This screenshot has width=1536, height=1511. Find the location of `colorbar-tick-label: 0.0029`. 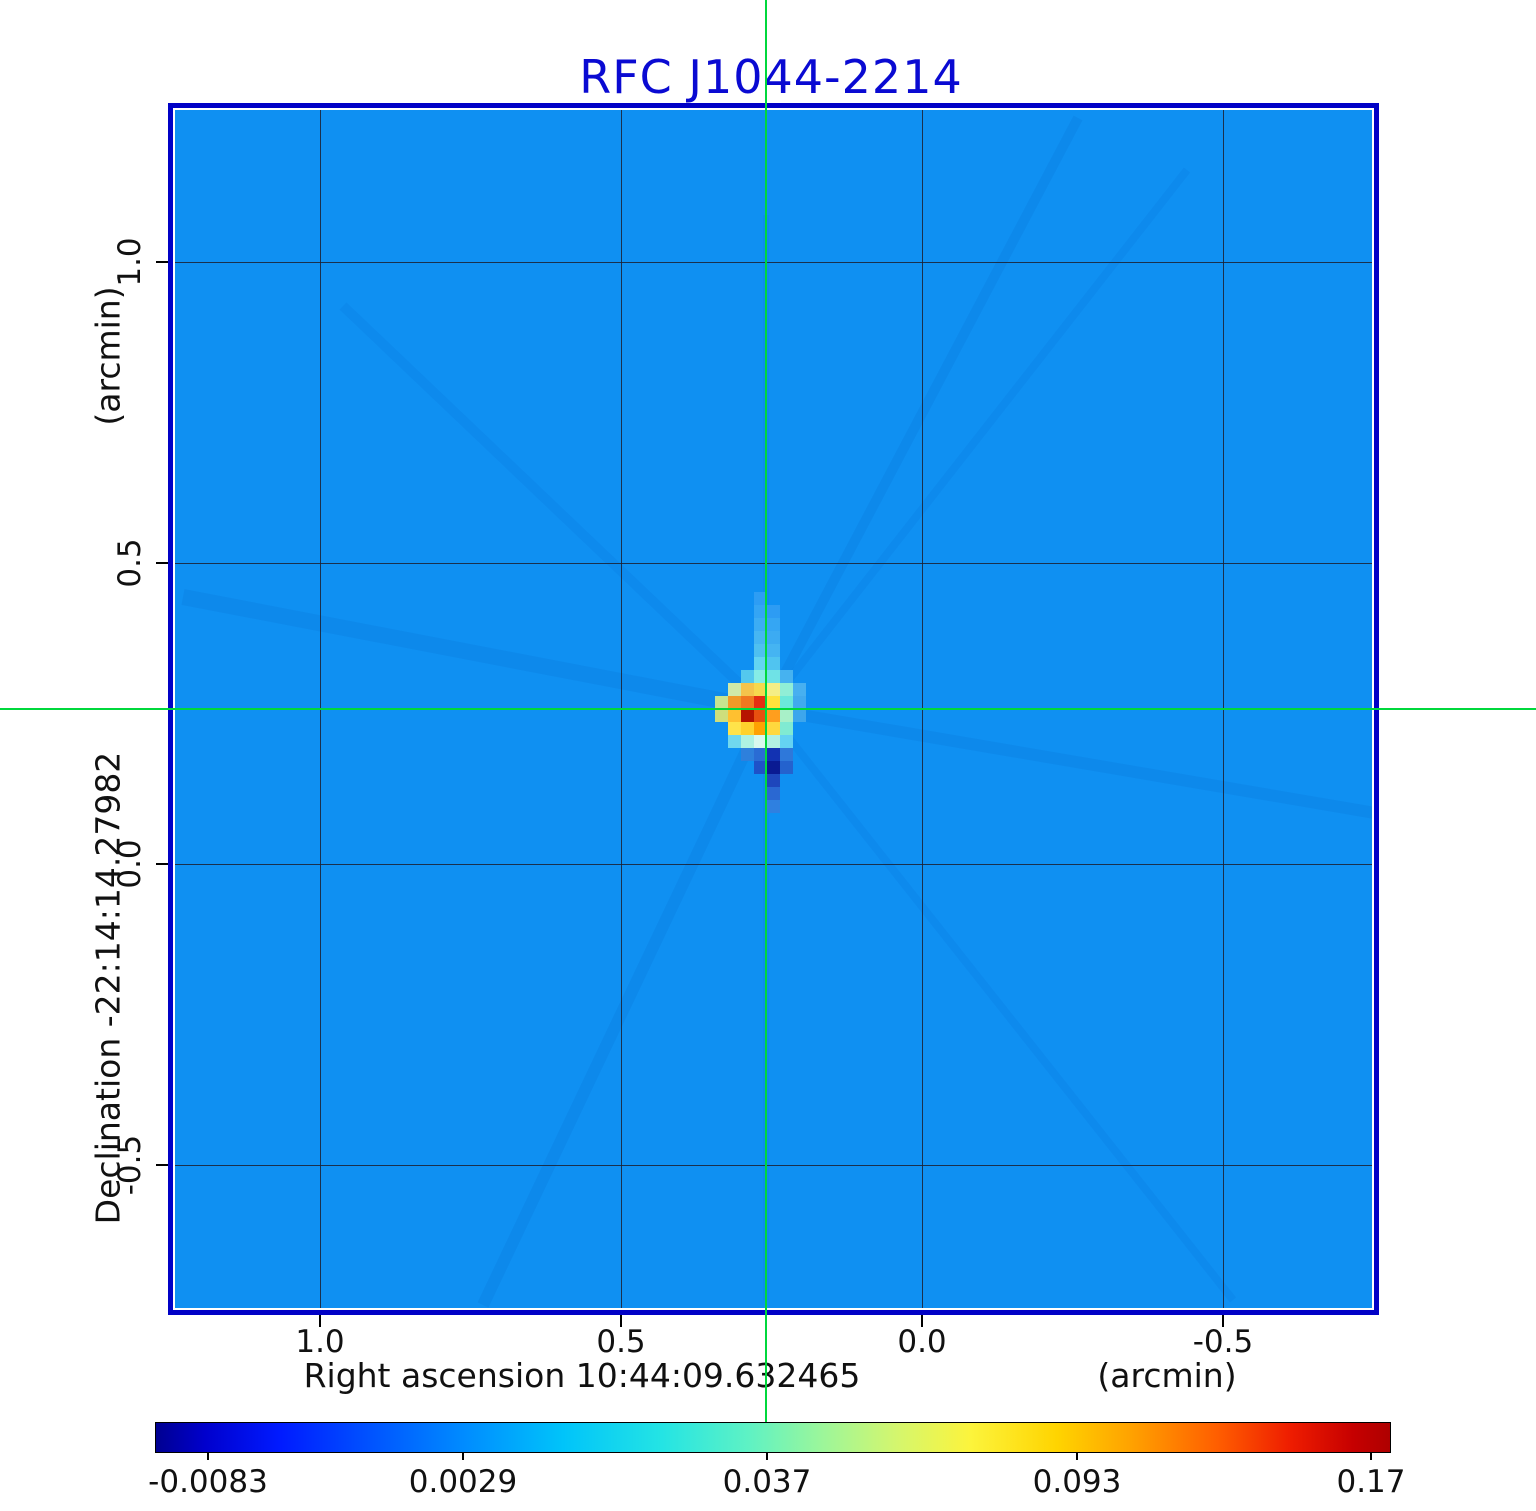

colorbar-tick-label: 0.0029 is located at coordinates (463, 1482).